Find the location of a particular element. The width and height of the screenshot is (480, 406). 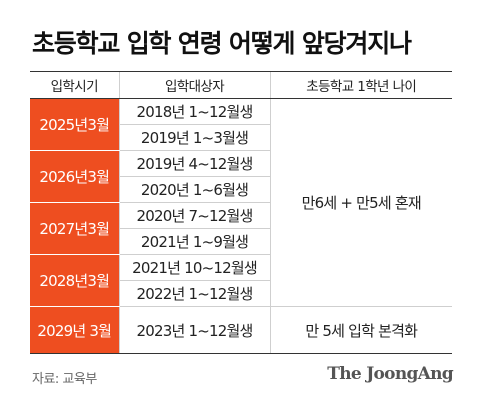

table-row: 2022년 1~12월생 is located at coordinates (241, 293).